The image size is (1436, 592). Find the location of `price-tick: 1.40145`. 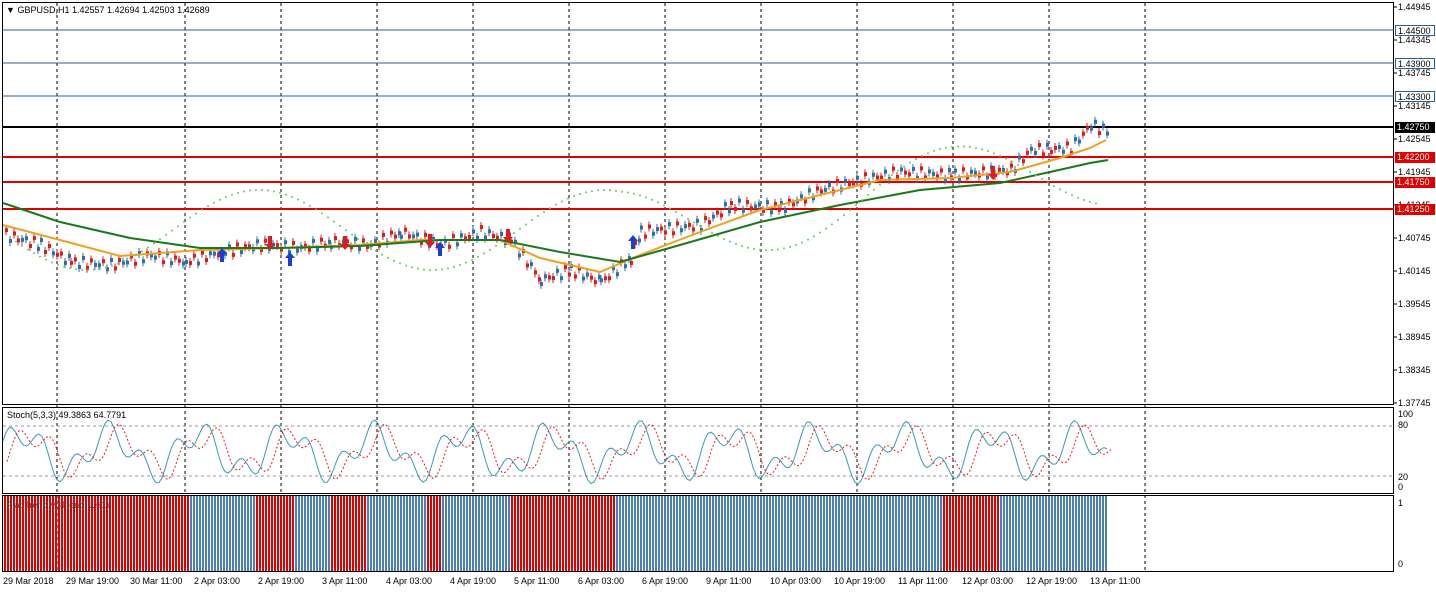

price-tick: 1.40145 is located at coordinates (1414, 271).